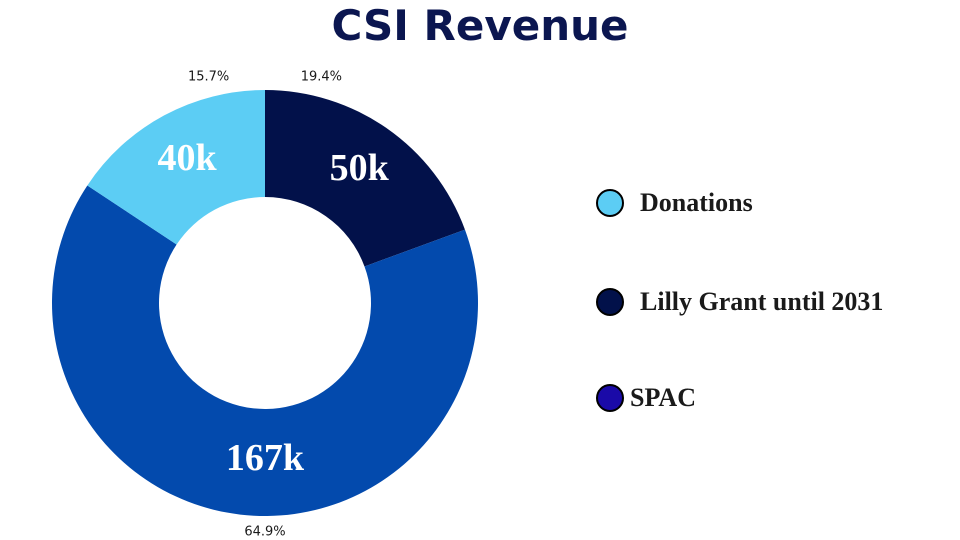 The image size is (960, 540). I want to click on value-label-spac: 167k, so click(265, 458).